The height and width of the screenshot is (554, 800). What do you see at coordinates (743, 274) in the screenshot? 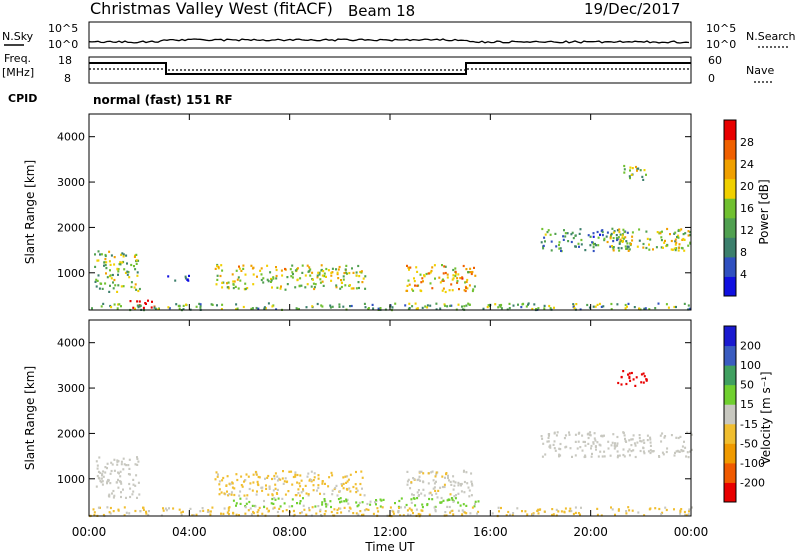
I see `colorbar-tick-label: 4` at bounding box center [743, 274].